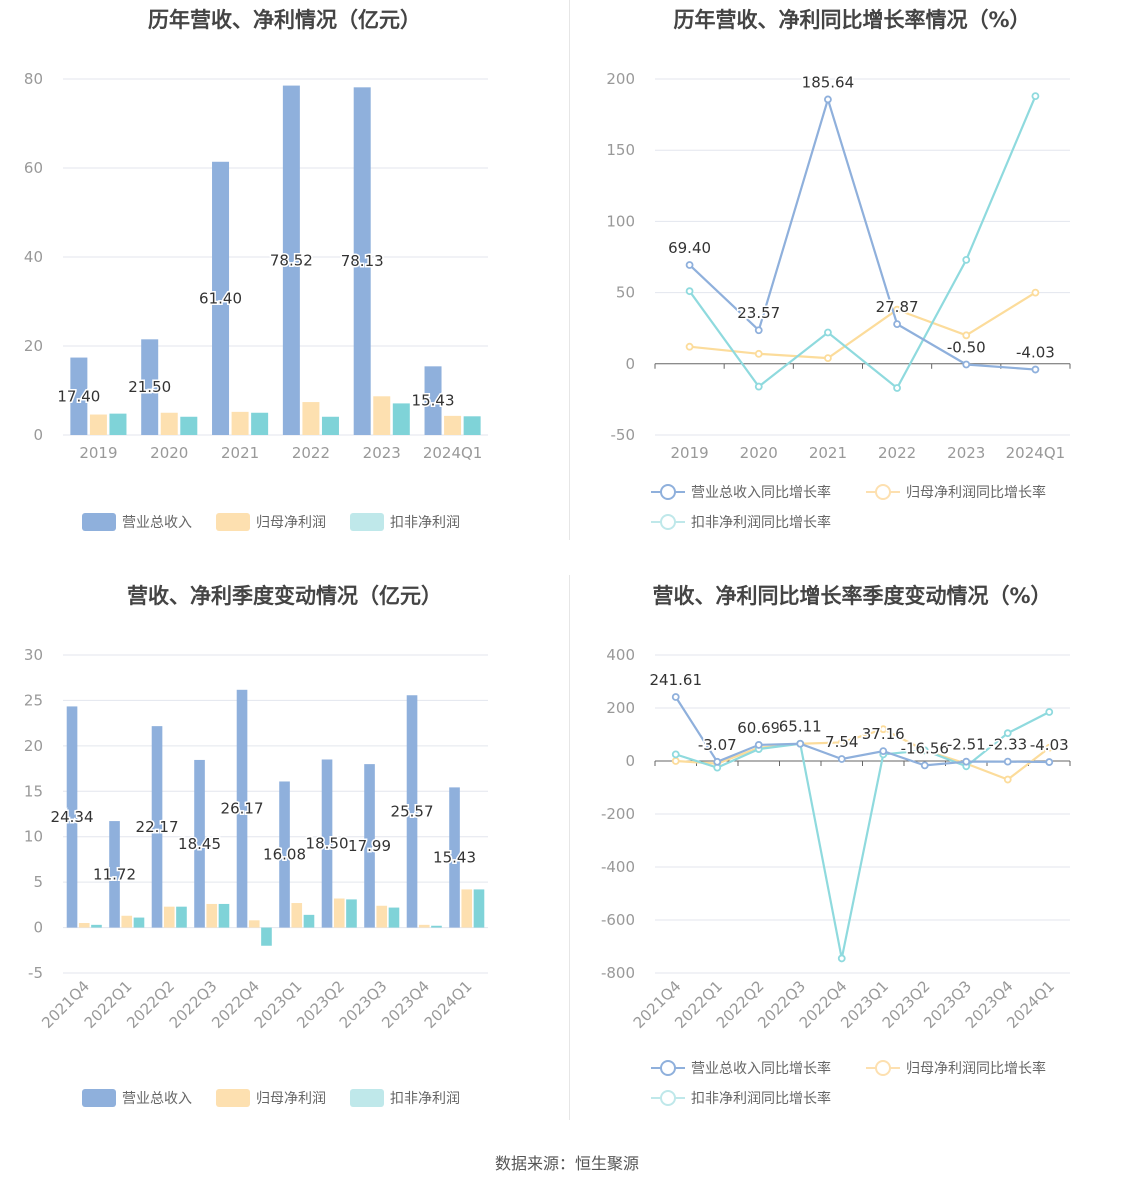 The image size is (1134, 1188). I want to click on data-label: 65.11, so click(800, 727).